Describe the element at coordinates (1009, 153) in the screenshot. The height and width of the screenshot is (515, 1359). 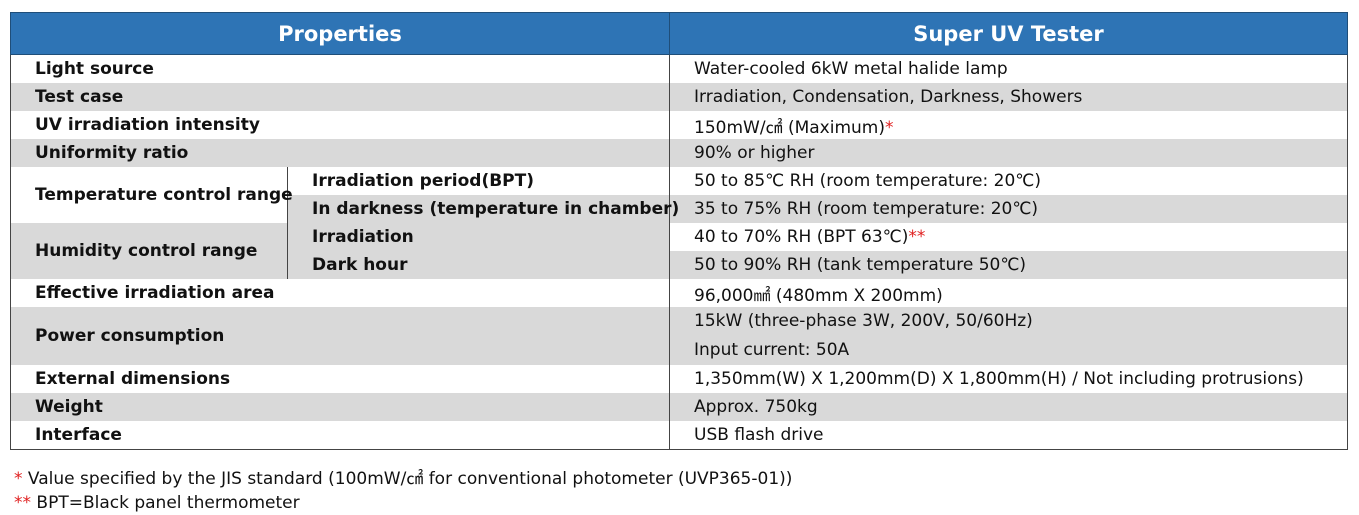
I see `value: 90% or higher` at that location.